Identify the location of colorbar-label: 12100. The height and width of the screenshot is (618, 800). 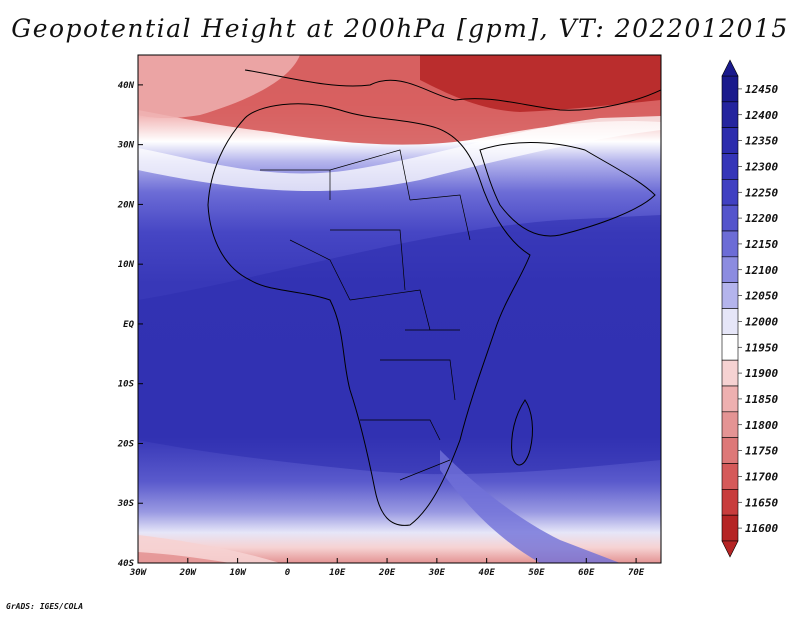
(761, 270).